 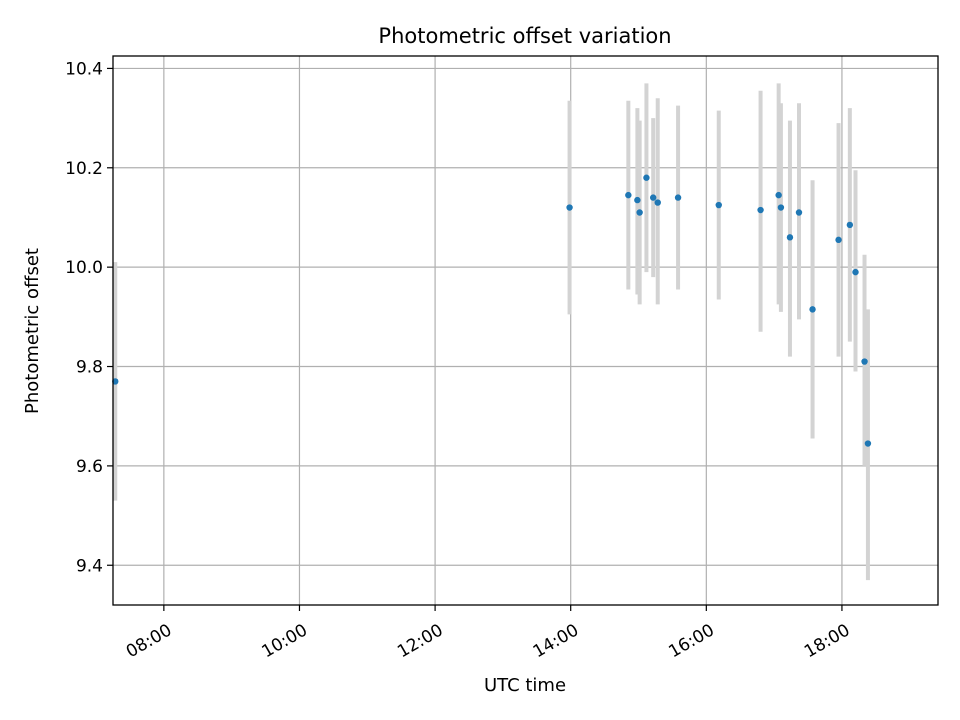 What do you see at coordinates (89, 317) in the screenshot?
I see `y-axis-ticks: 9.4 9.6 9.8 10.0 10.2 10.4` at bounding box center [89, 317].